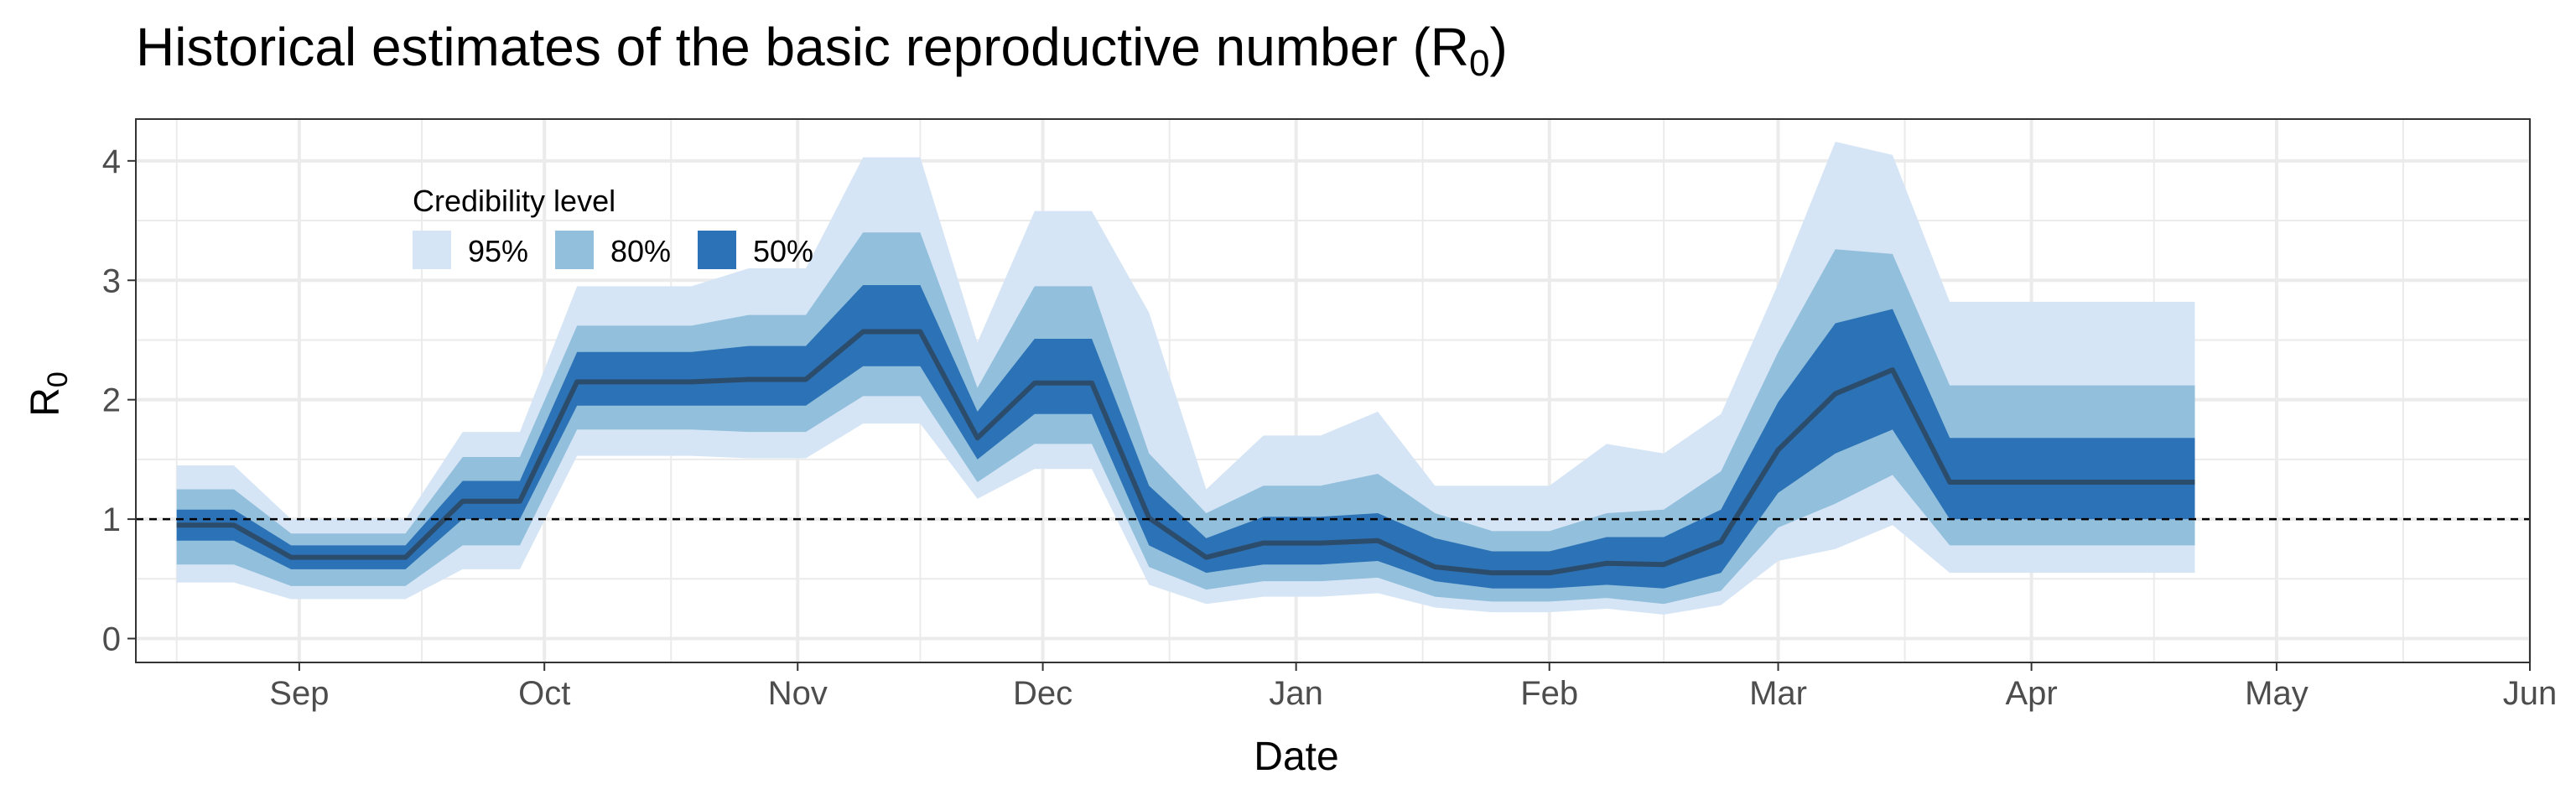 The height and width of the screenshot is (805, 2576). What do you see at coordinates (544, 693) in the screenshot?
I see `x-tick-label: Oct` at bounding box center [544, 693].